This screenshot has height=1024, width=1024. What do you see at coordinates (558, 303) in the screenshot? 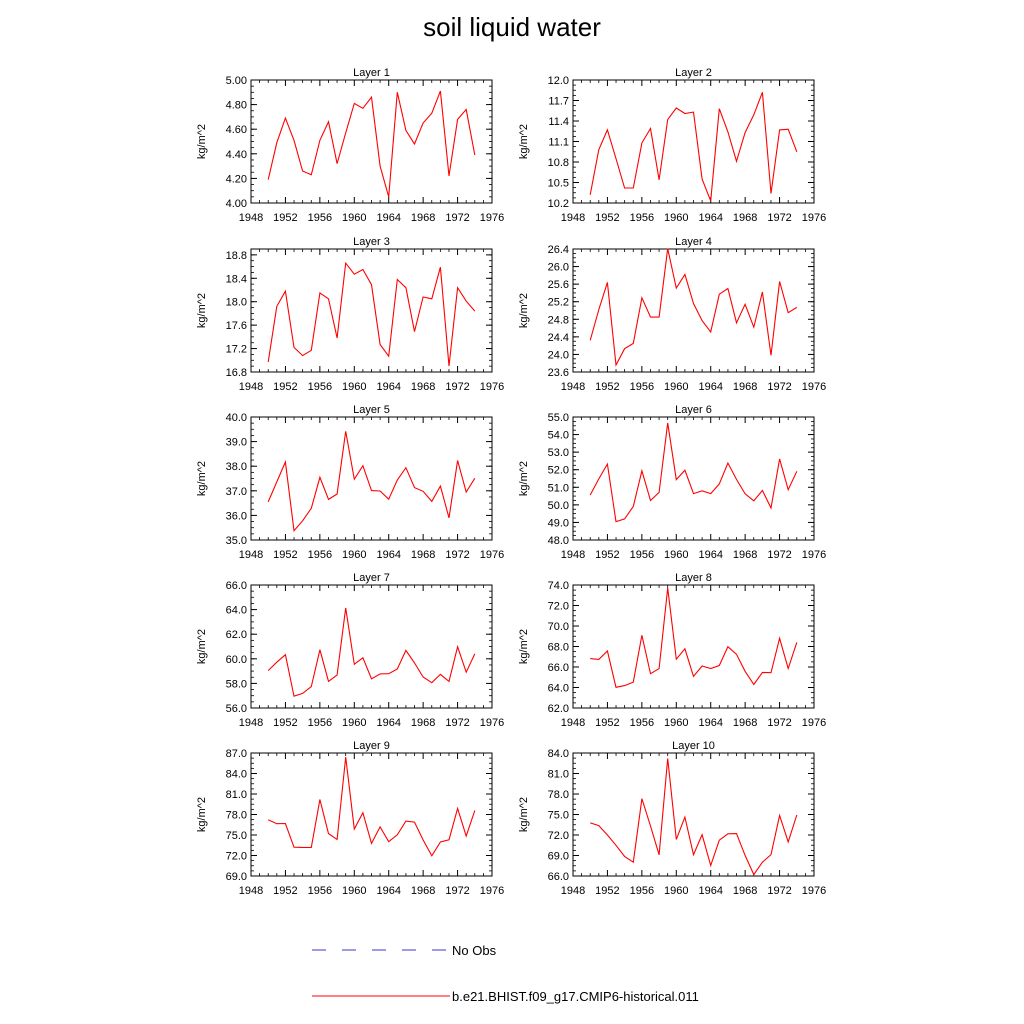
I see `layer4-ytick-label: 25.2` at bounding box center [558, 303].